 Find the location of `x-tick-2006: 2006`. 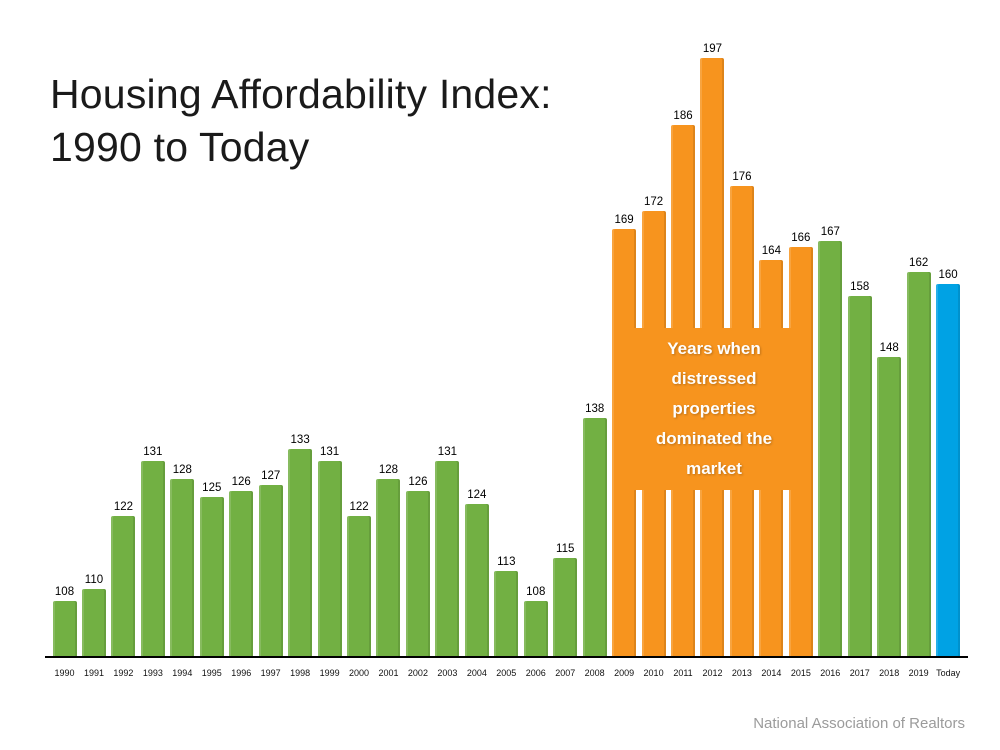

x-tick-2006: 2006 is located at coordinates (535, 673).